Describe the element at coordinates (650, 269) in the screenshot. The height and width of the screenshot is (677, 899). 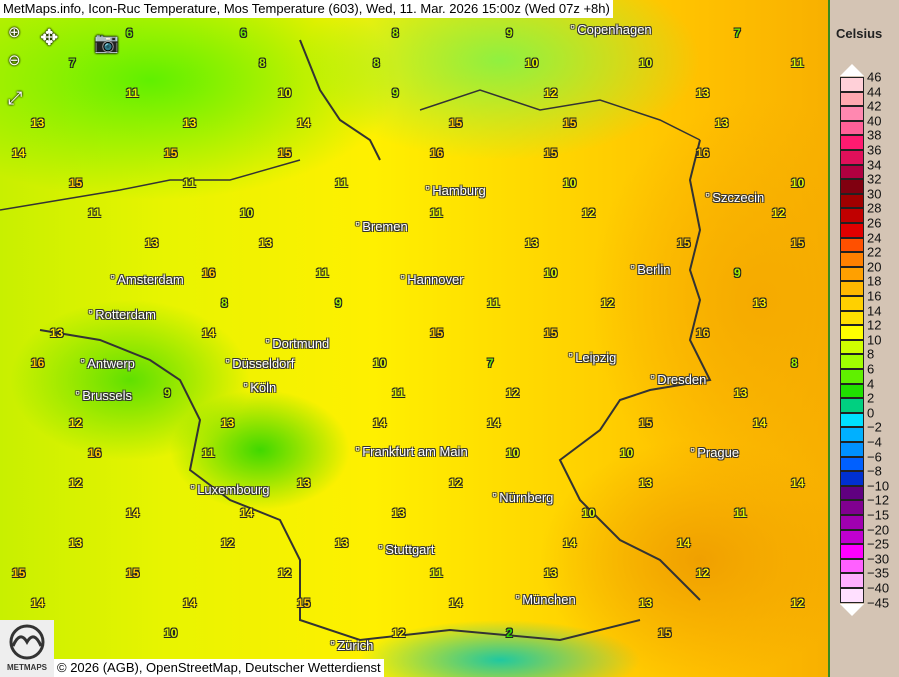
I see `city-label: Berlin` at that location.